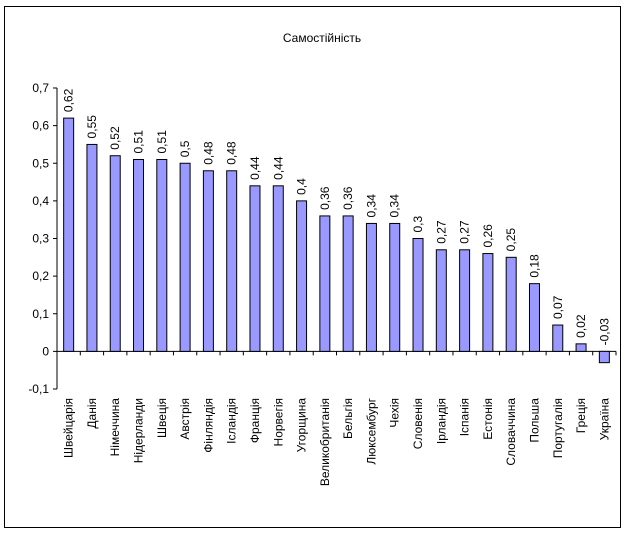 This screenshot has width=626, height=533. I want to click on data-label: 0,3, so click(418, 223).